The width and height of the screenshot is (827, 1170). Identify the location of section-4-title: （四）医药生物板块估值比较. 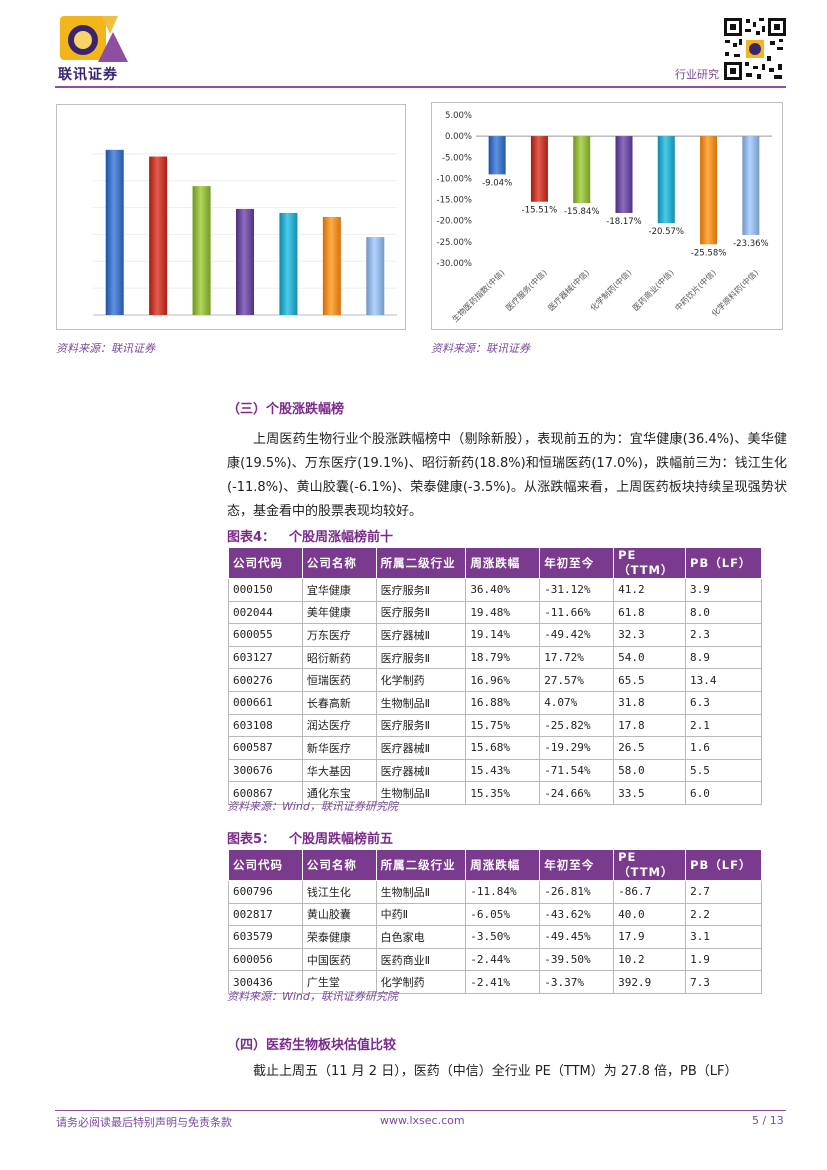
(312, 1045).